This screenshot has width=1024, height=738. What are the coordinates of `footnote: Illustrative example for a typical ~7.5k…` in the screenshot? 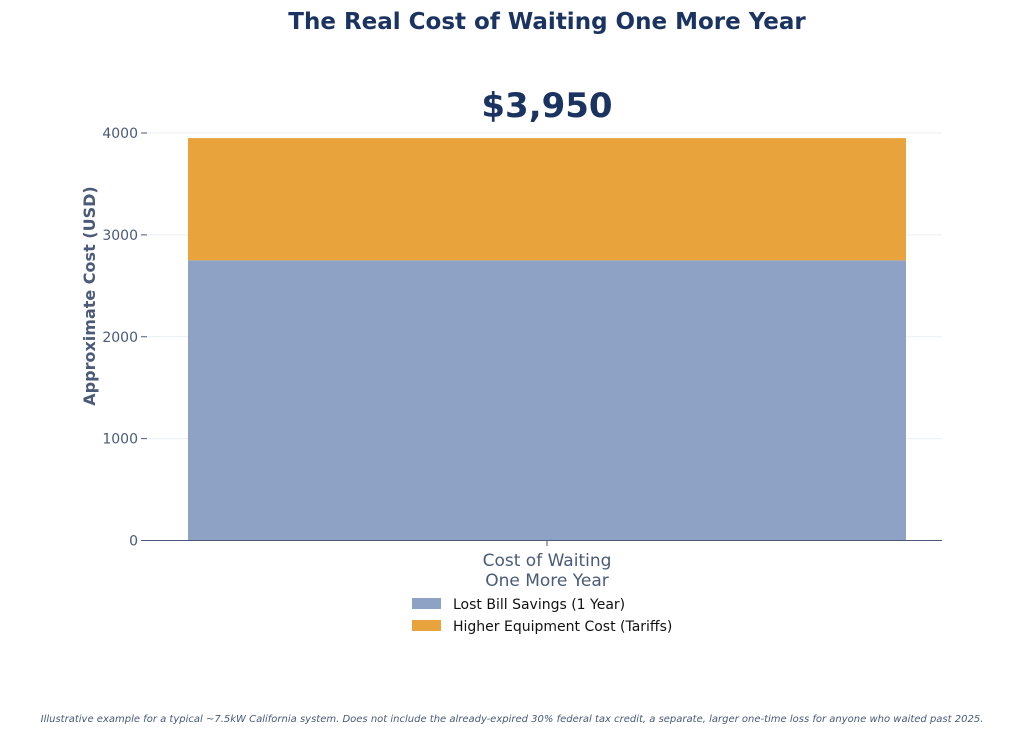 It's located at (512, 719).